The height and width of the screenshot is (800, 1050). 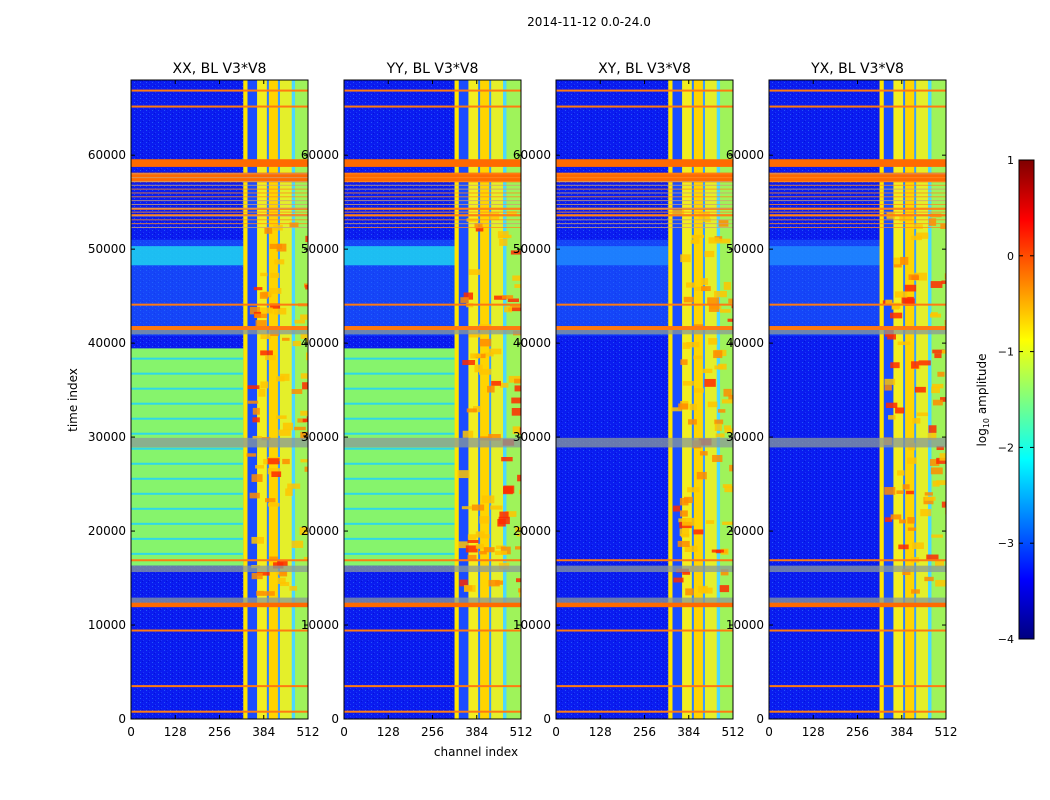 I want to click on x-tick-label: 128, so click(x=175, y=732).